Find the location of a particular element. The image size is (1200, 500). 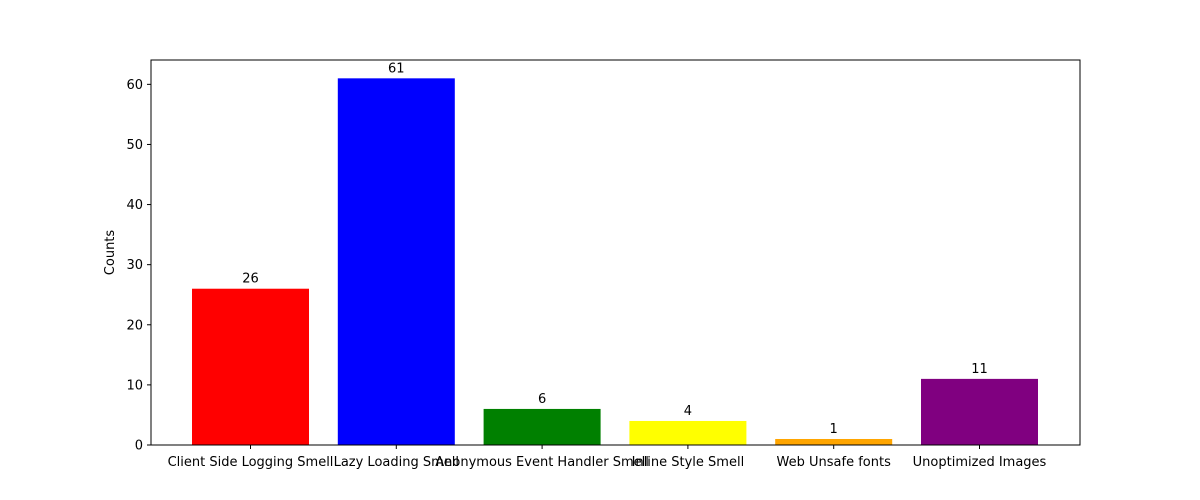

y-axis: 0 10 20 30 40 50 60 is located at coordinates (138, 266).